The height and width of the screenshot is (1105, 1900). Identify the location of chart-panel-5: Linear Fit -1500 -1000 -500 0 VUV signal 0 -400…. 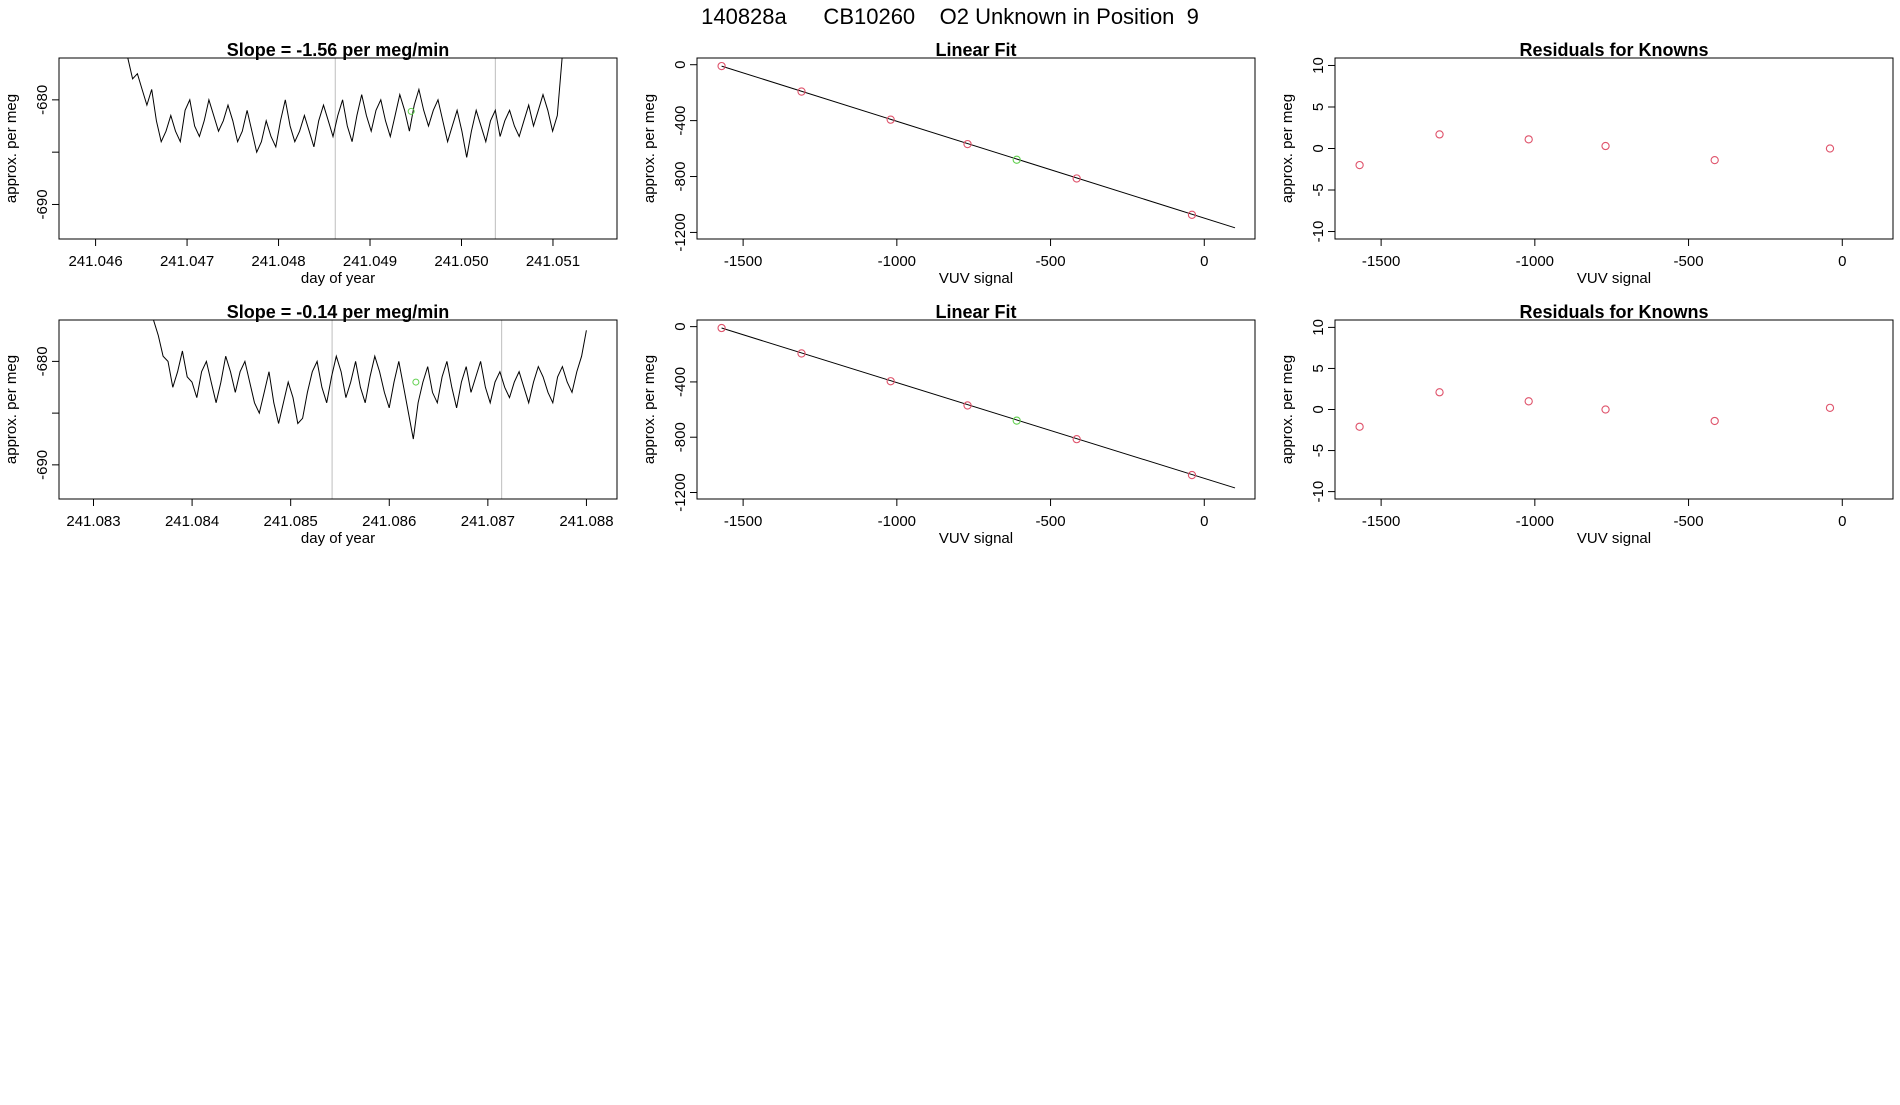
(948, 424).